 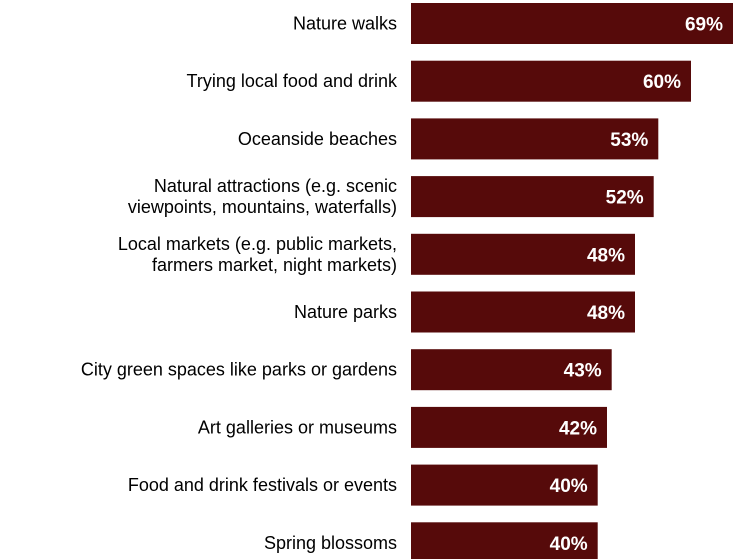 I want to click on bar-value-label: 53%, so click(x=629, y=140).